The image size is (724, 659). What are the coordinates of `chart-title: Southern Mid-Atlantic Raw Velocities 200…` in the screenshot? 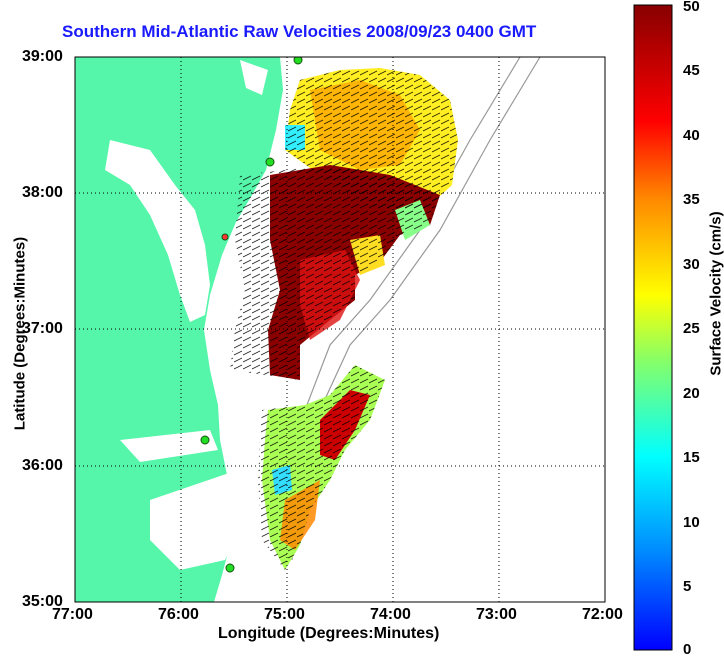 It's located at (299, 31).